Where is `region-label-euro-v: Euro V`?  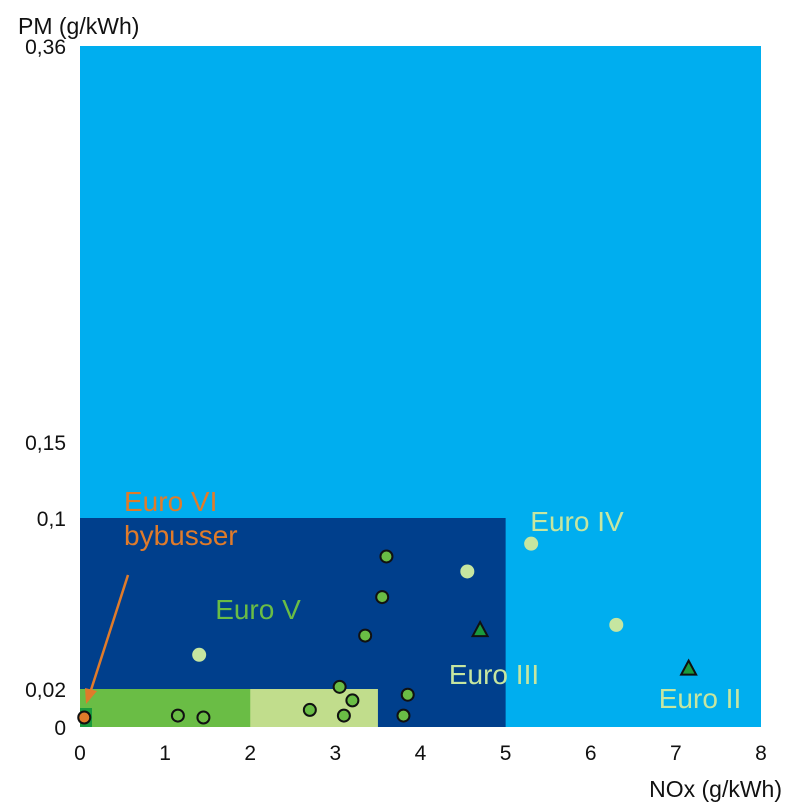
region-label-euro-v: Euro V is located at coordinates (258, 609).